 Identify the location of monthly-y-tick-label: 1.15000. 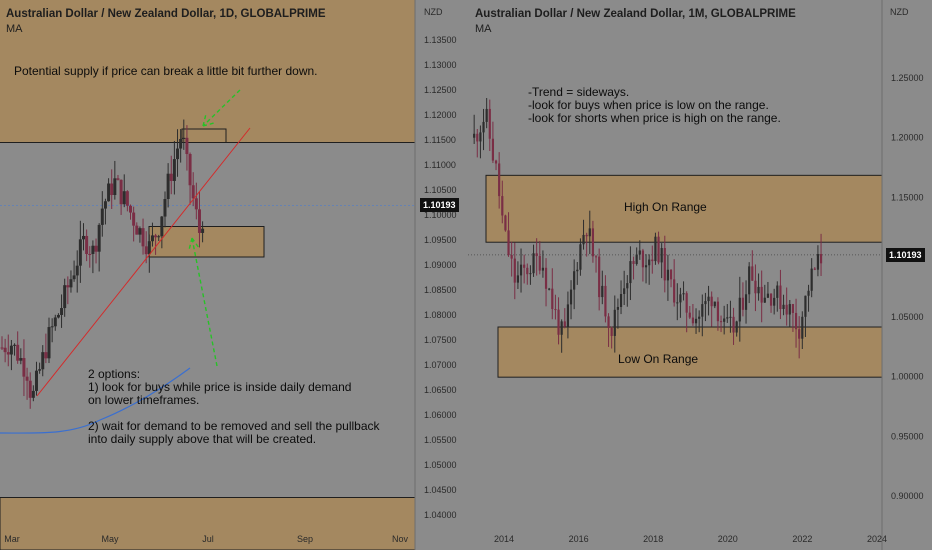
(907, 197).